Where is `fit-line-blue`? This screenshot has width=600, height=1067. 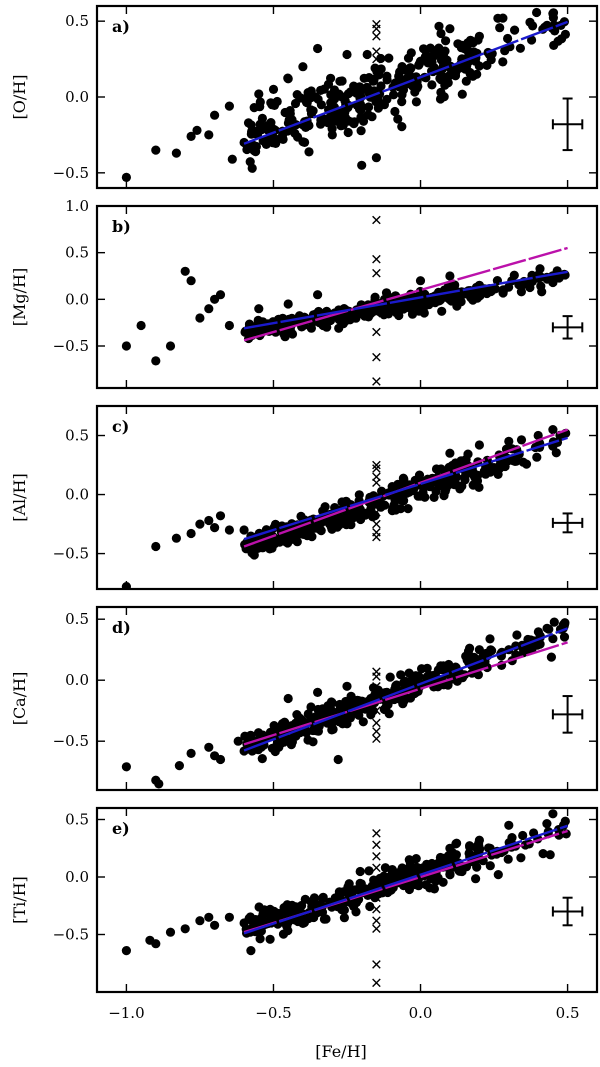
fit-line-blue is located at coordinates (405, 488).